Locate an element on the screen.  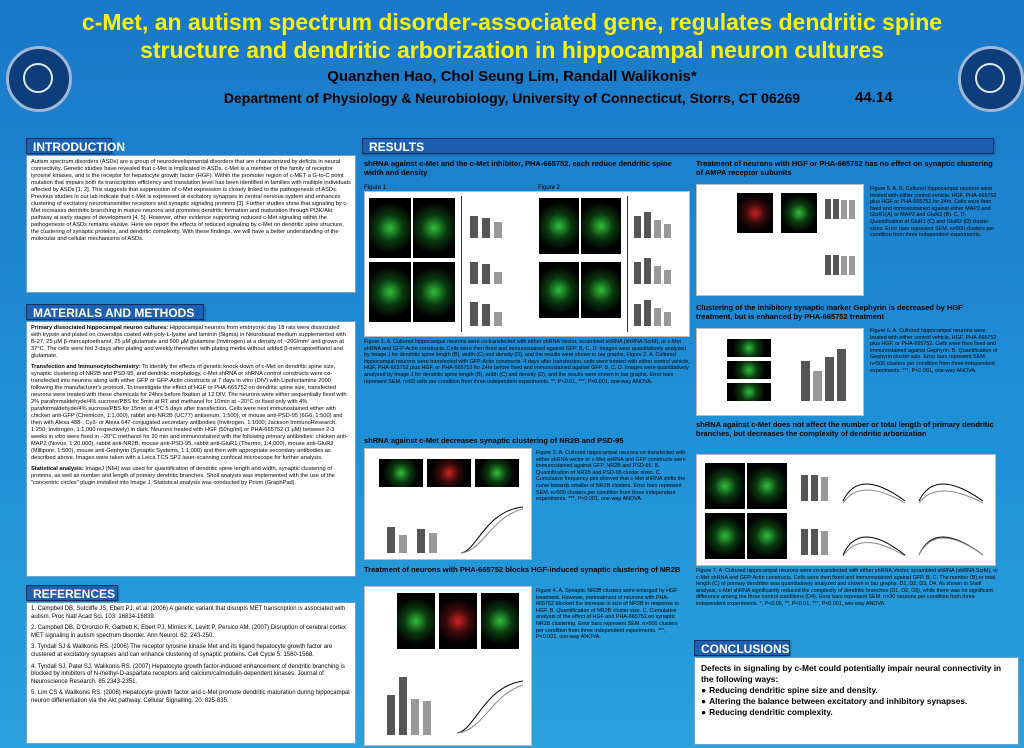
figure-5-panels is located at coordinates (780, 240).